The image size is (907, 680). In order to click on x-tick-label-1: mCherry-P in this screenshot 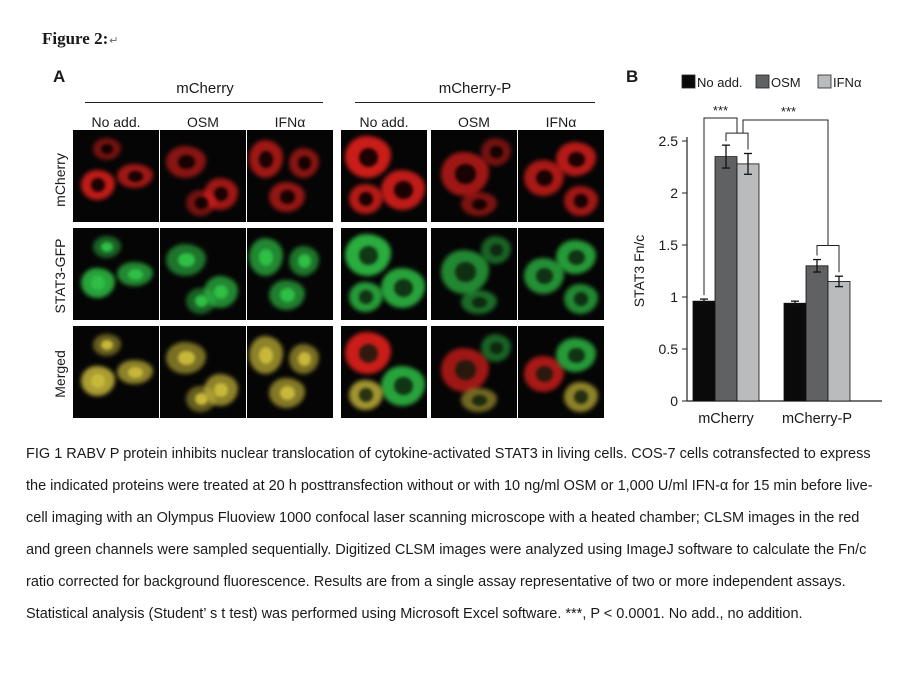, I will do `click(817, 419)`.